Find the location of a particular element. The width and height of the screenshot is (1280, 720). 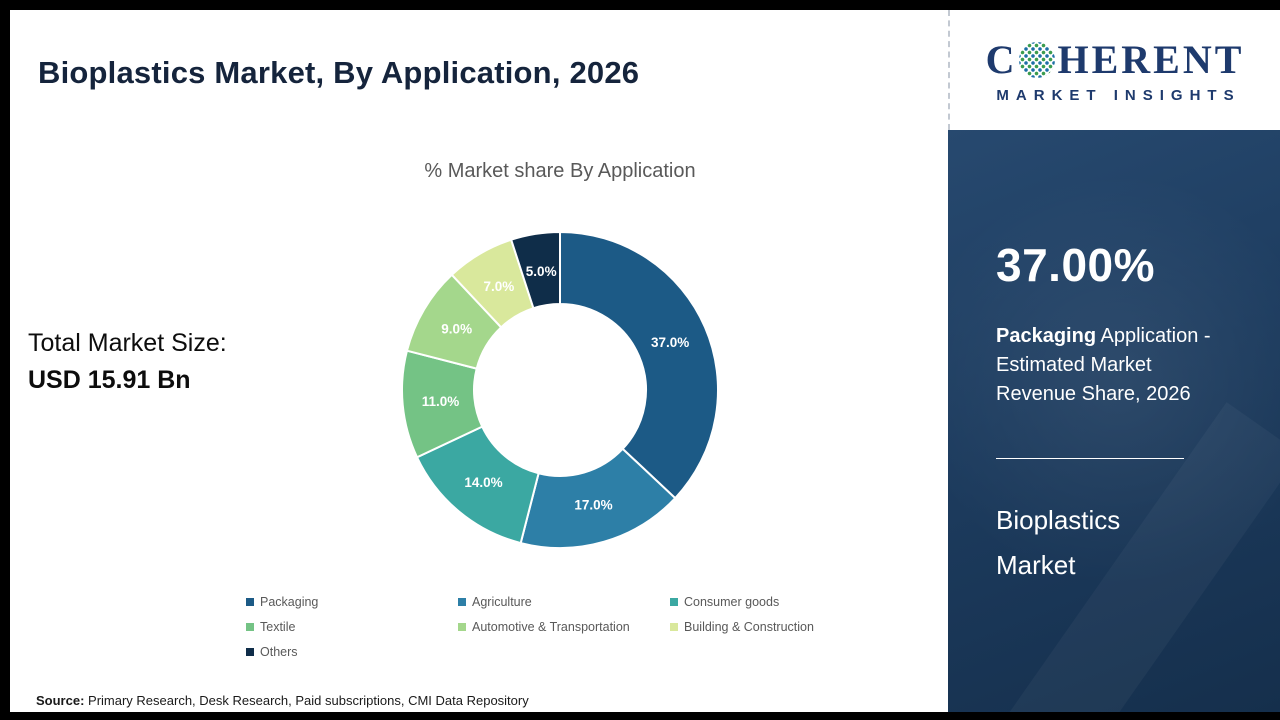

legend-label: Textile is located at coordinates (278, 627).